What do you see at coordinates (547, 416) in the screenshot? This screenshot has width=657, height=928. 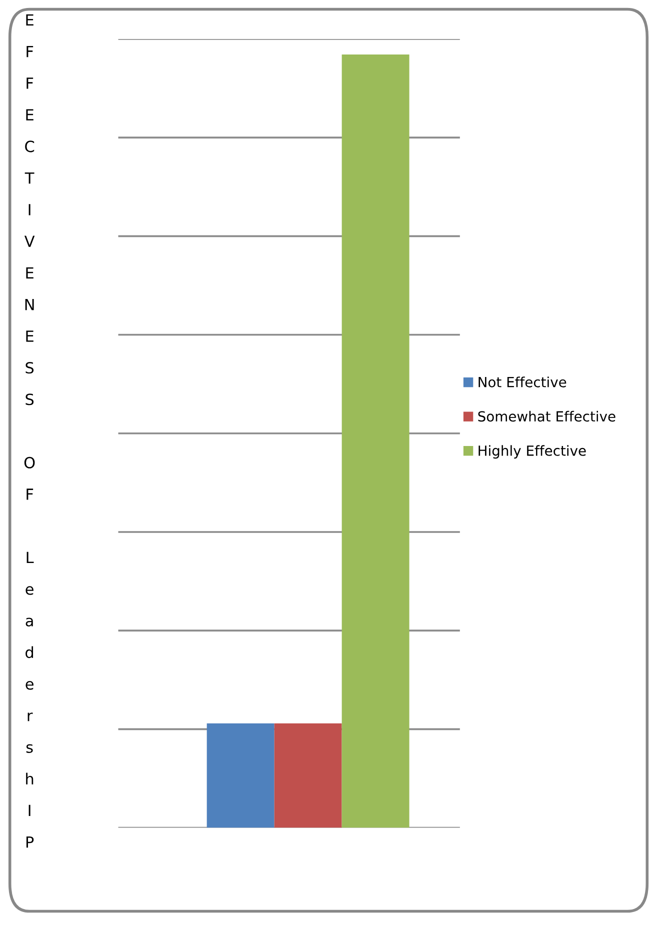 I see `legend-label: Somewhat Effective` at bounding box center [547, 416].